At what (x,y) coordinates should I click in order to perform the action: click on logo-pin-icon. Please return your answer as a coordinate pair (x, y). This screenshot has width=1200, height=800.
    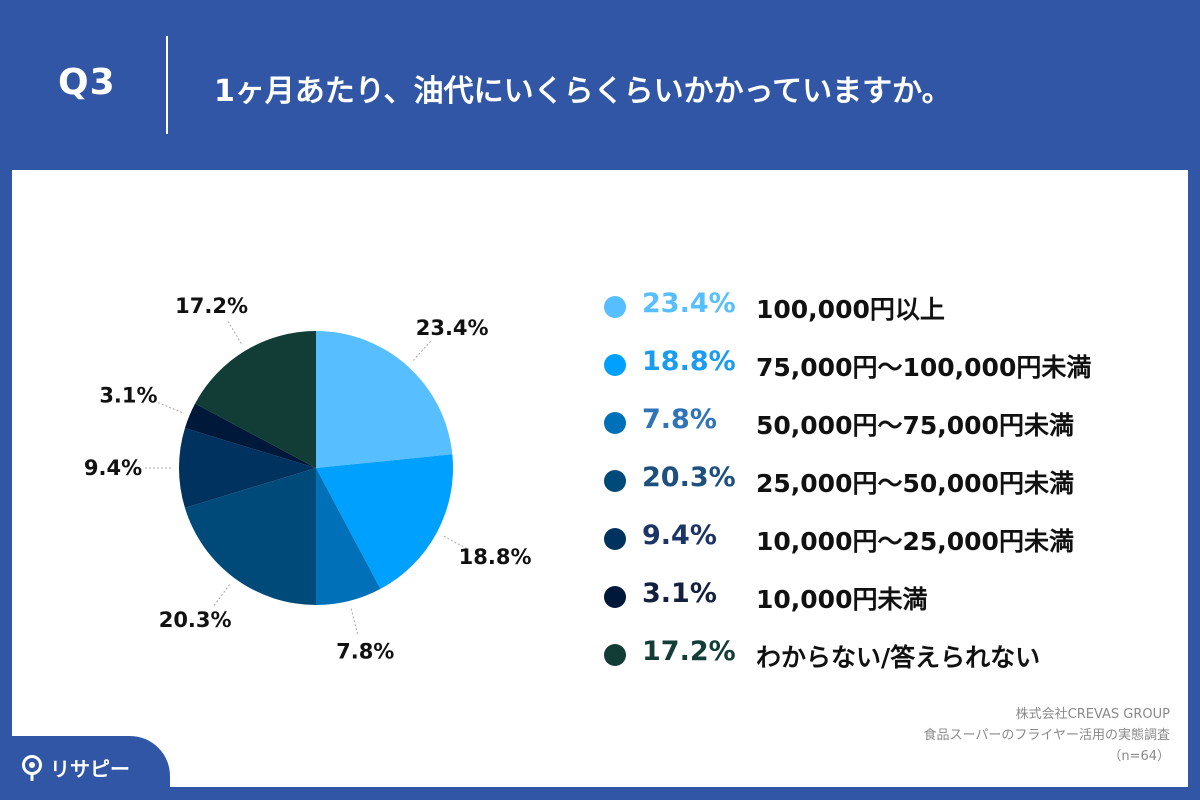
    Looking at the image, I should click on (32, 768).